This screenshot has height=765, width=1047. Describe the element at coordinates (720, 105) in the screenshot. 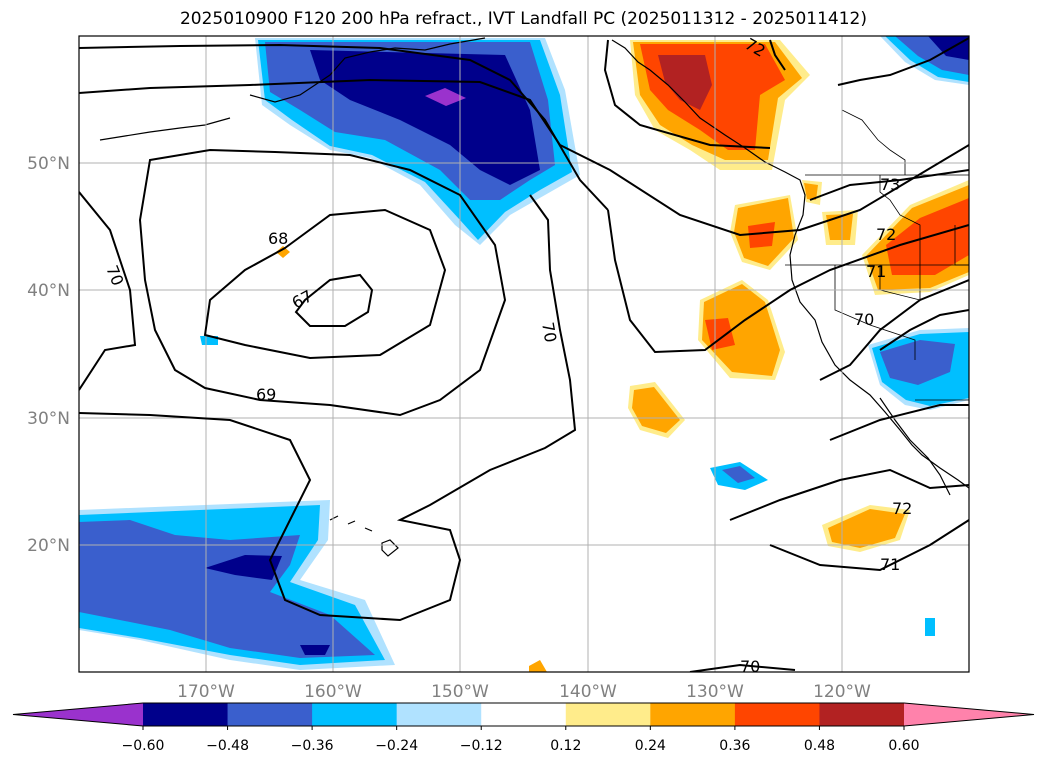

I see `positive-anomaly-british-columbia` at that location.